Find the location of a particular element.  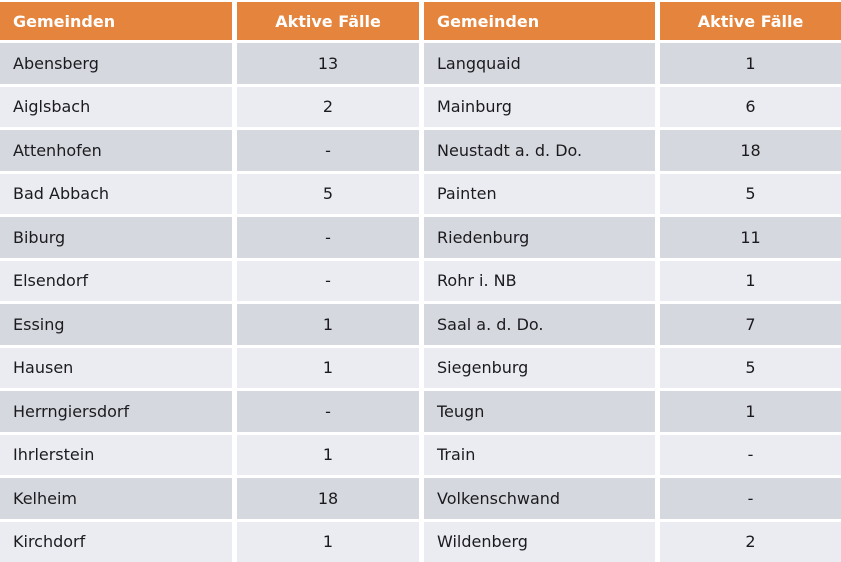

municipality-name-cell: Kelheim is located at coordinates (116, 498).